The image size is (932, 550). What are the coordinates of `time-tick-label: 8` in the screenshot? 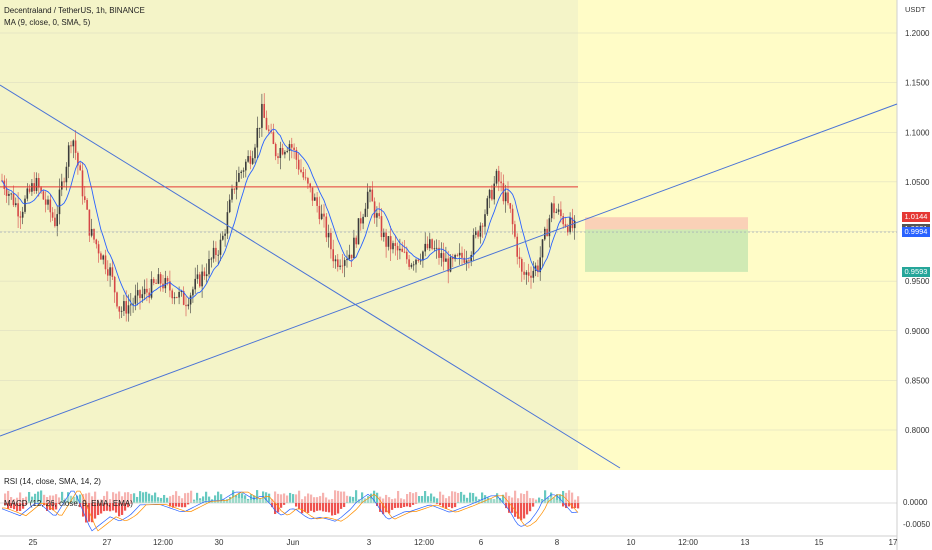 It's located at (557, 542).